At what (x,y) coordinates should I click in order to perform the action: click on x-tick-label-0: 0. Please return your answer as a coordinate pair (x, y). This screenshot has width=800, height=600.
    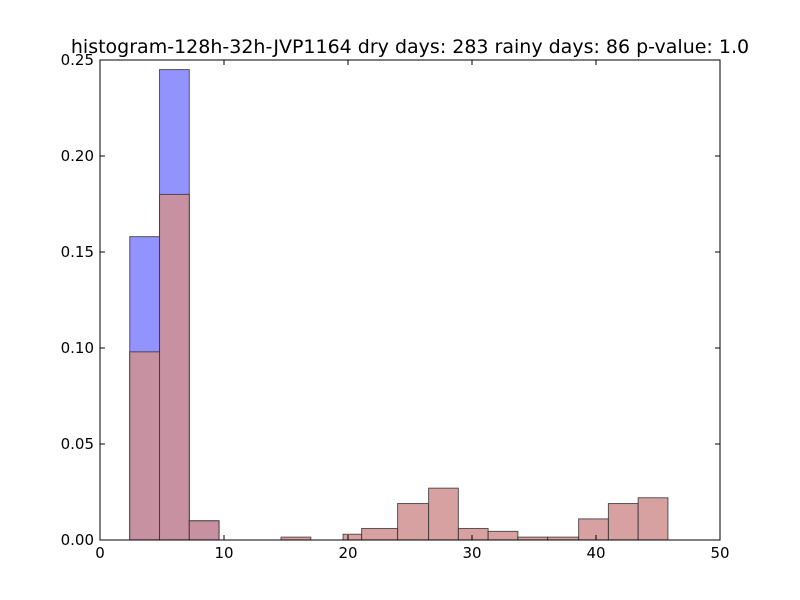
    Looking at the image, I should click on (100, 553).